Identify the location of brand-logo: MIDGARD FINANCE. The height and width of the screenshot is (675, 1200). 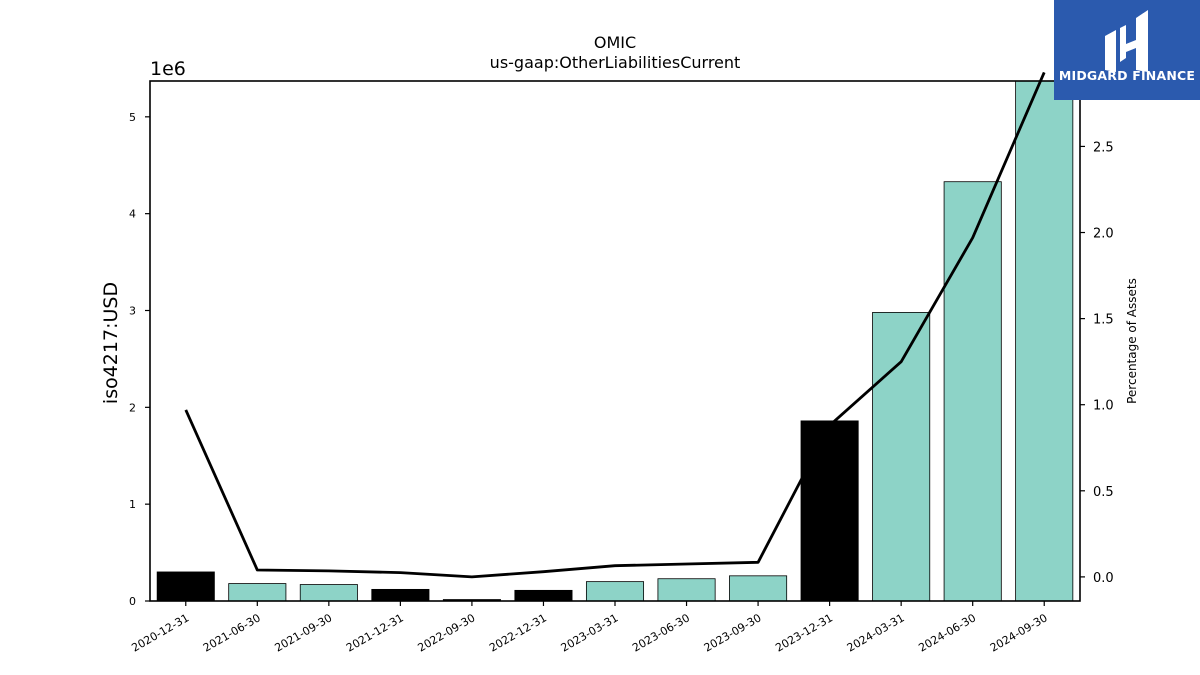
(1127, 50).